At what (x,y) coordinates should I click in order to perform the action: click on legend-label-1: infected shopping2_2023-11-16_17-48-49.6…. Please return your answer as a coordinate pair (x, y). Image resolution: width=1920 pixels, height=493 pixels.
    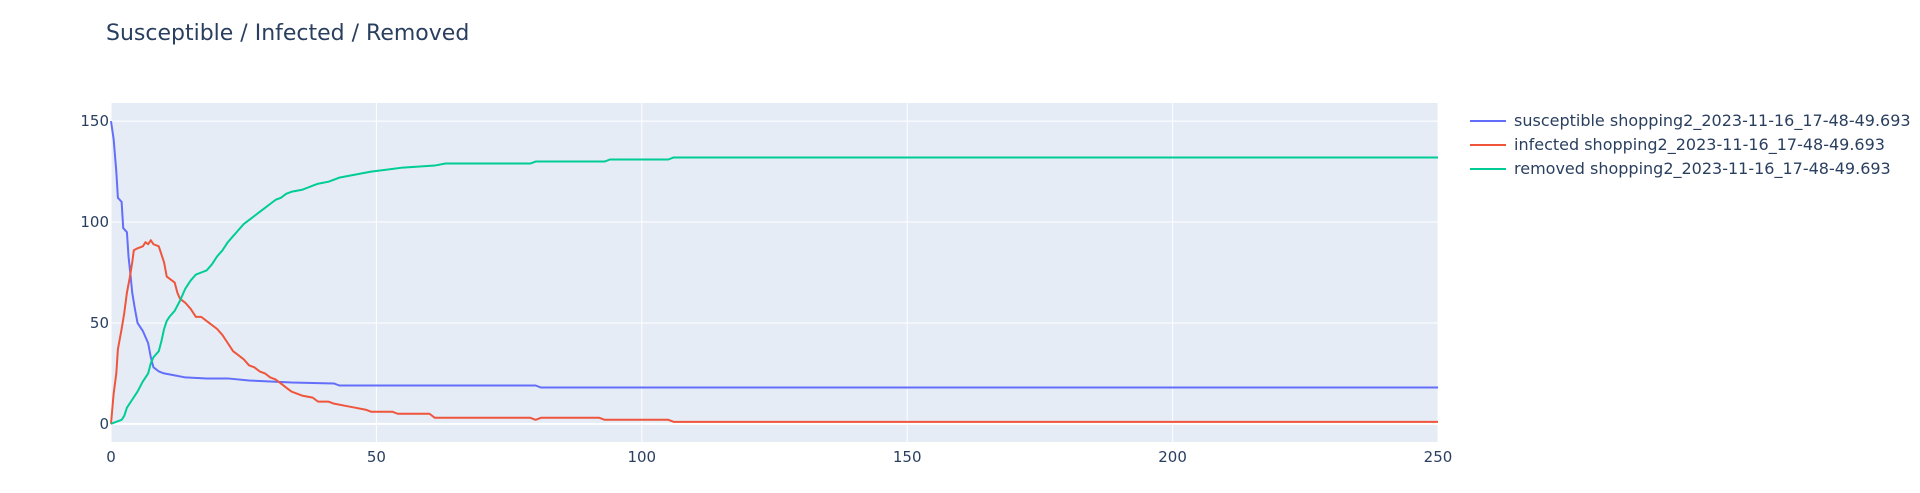
    Looking at the image, I should click on (1699, 145).